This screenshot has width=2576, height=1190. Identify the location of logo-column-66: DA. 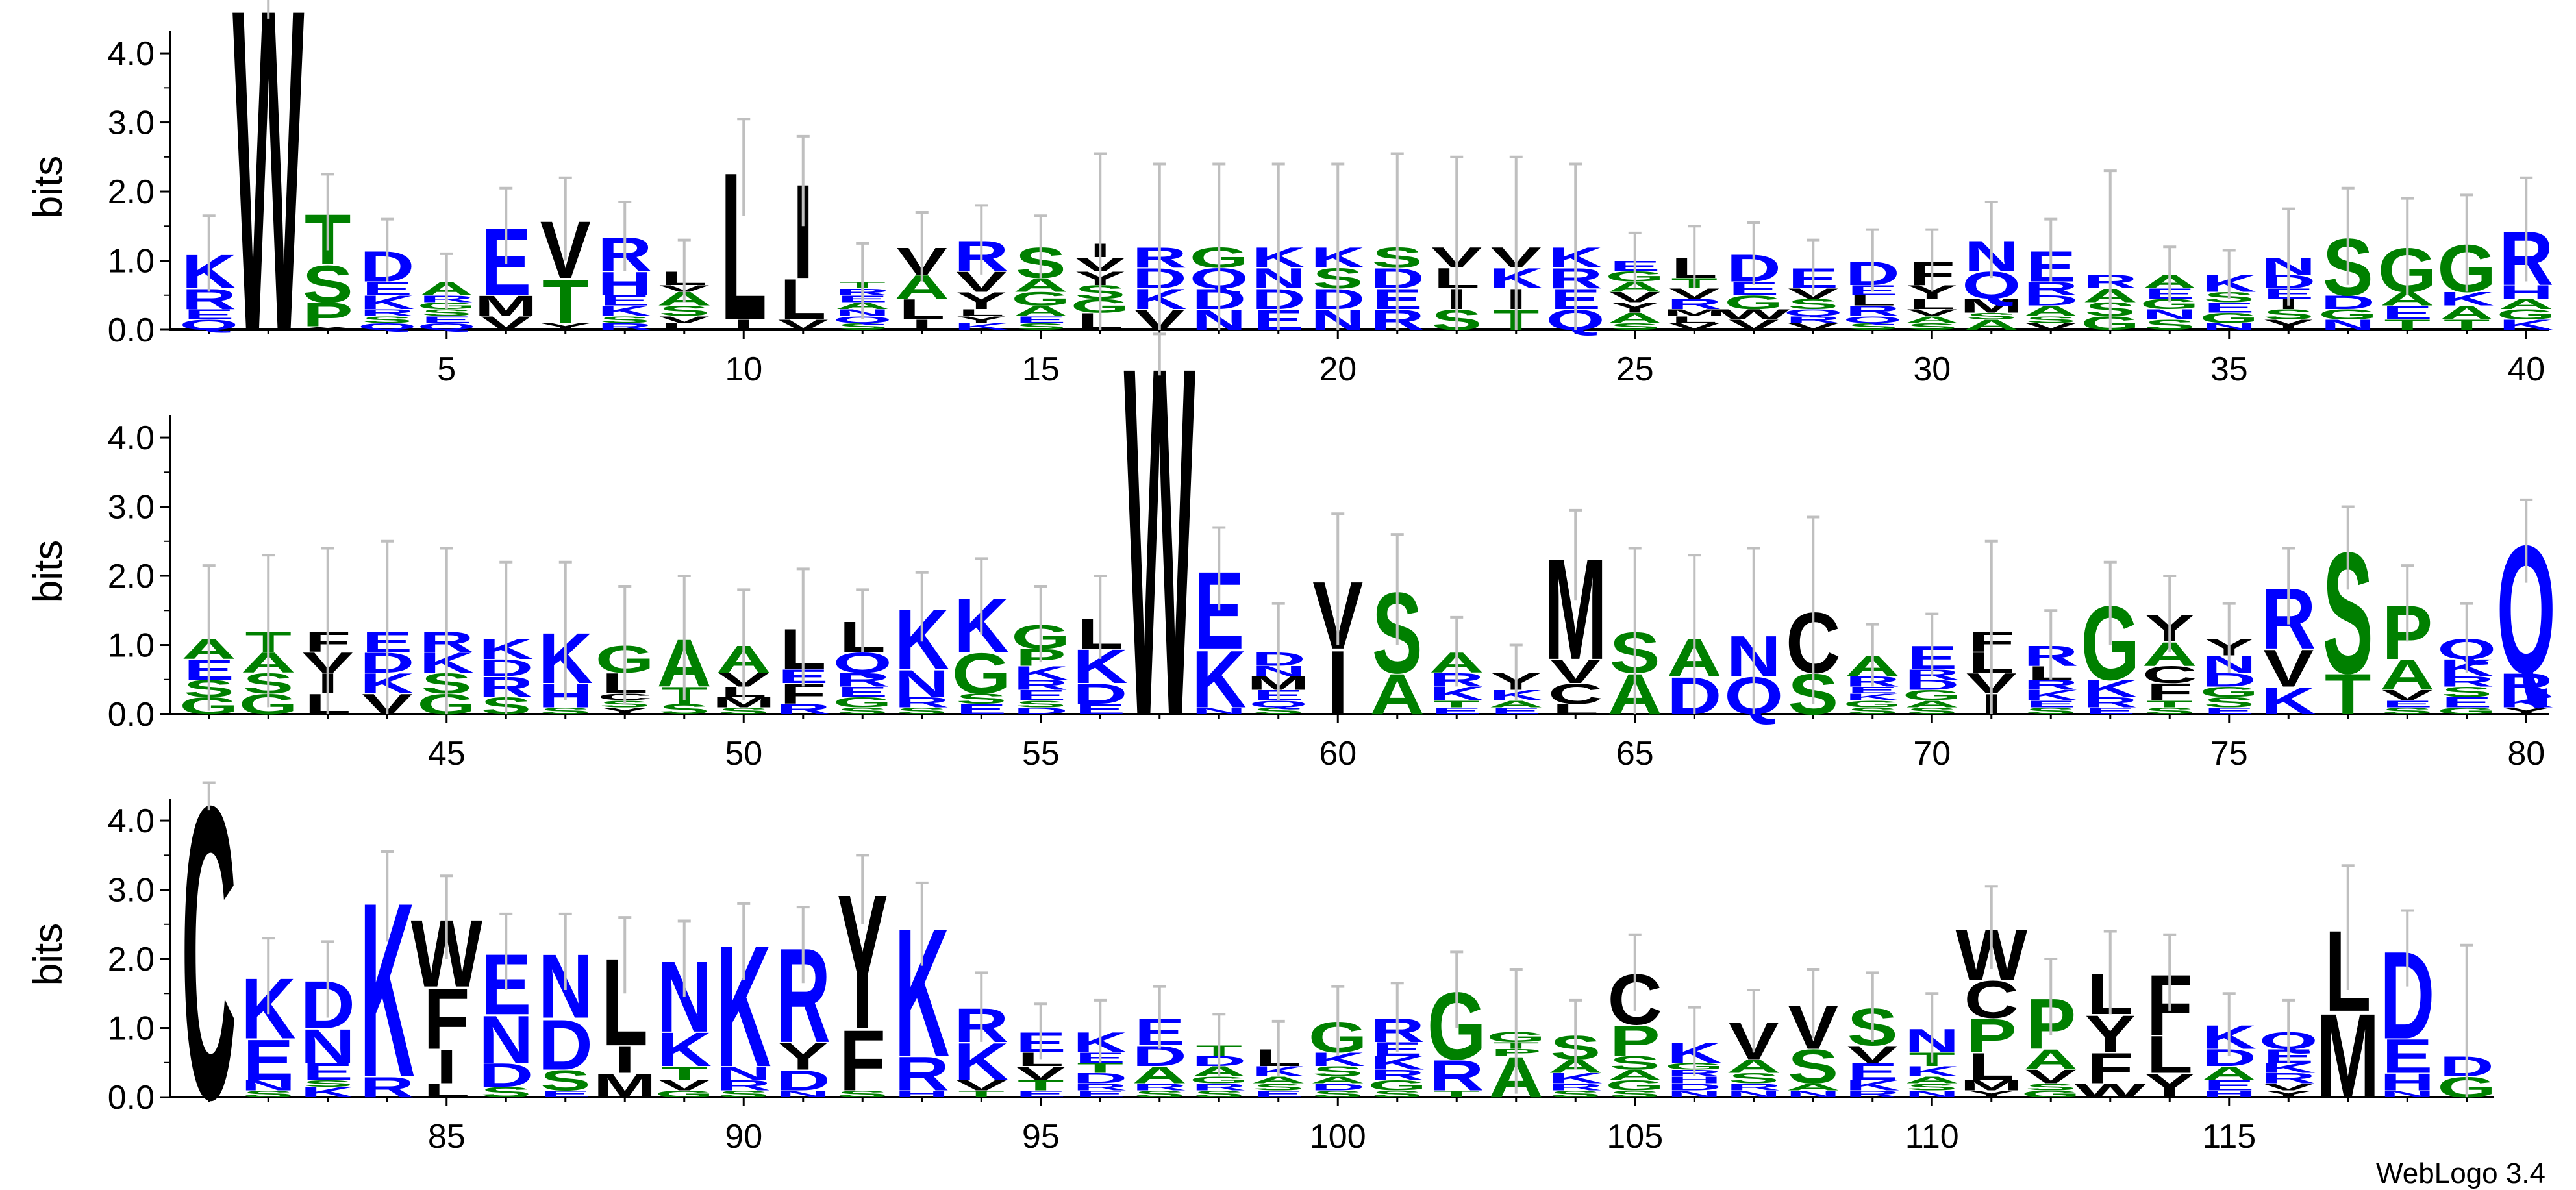
(1694, 640).